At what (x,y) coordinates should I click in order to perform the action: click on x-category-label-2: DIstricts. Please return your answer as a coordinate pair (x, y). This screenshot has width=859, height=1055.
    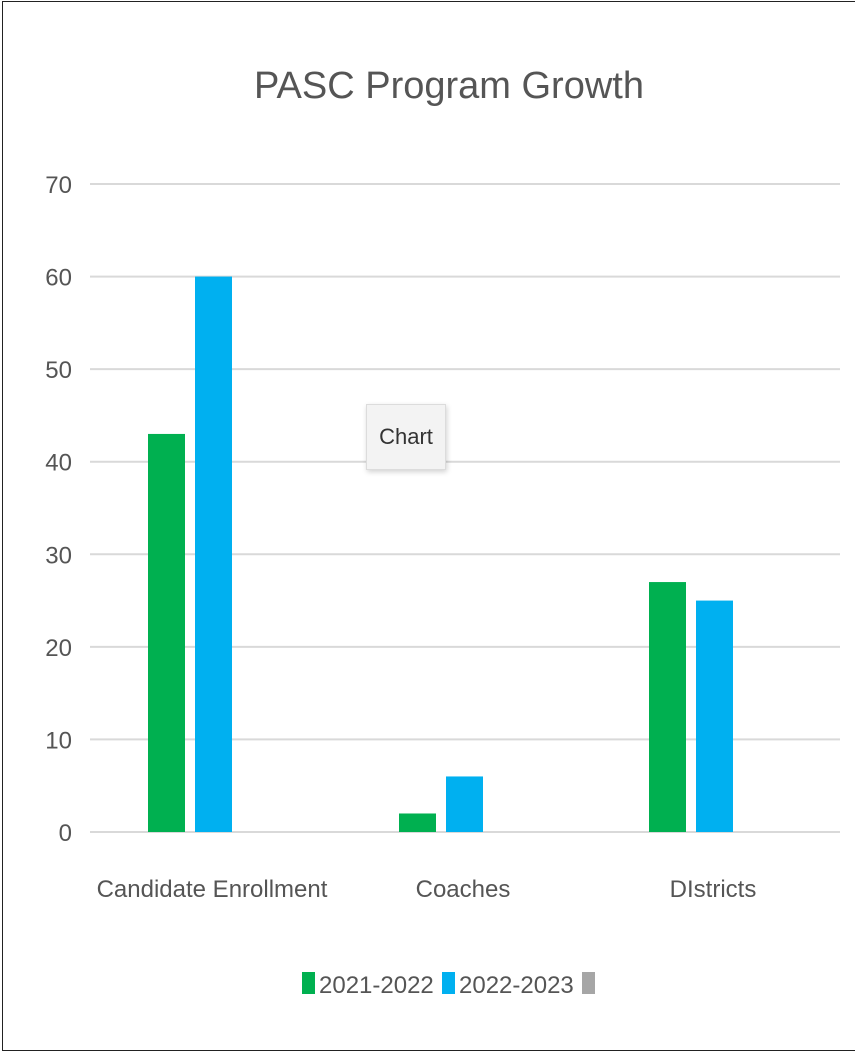
    Looking at the image, I should click on (713, 889).